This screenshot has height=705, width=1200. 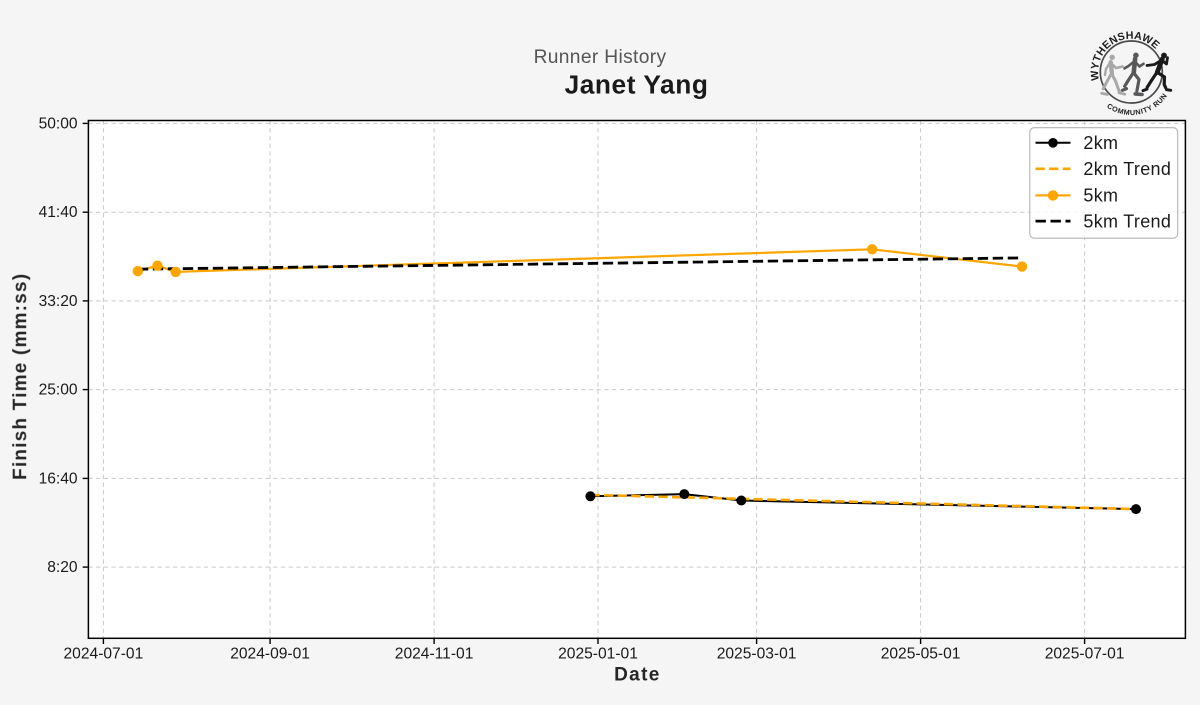 I want to click on svg-text: 2km, so click(x=1100, y=143).